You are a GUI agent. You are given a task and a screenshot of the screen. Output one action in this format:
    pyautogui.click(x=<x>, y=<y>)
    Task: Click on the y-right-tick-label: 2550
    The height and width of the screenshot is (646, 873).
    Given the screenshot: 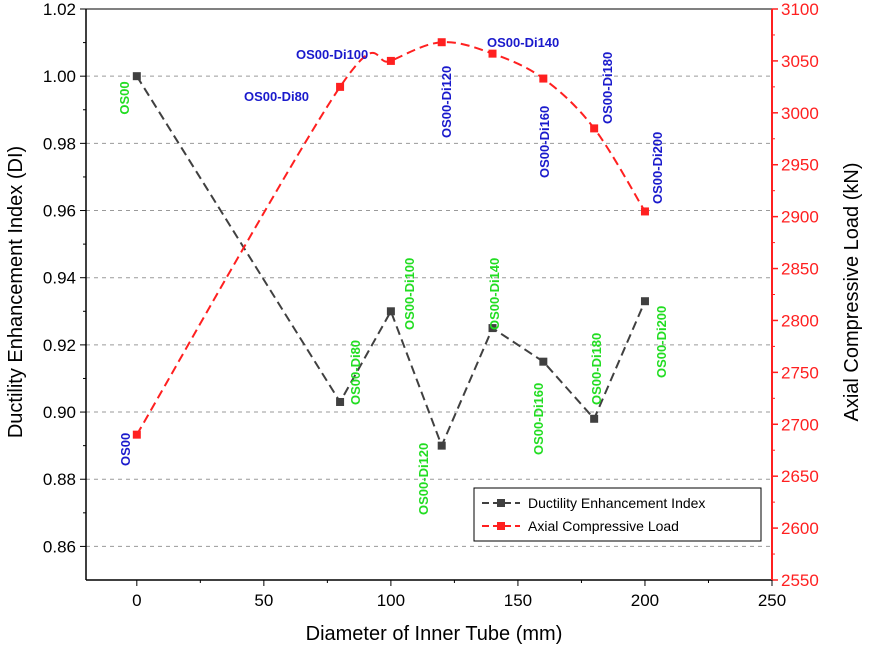 What is the action you would take?
    pyautogui.click(x=800, y=580)
    